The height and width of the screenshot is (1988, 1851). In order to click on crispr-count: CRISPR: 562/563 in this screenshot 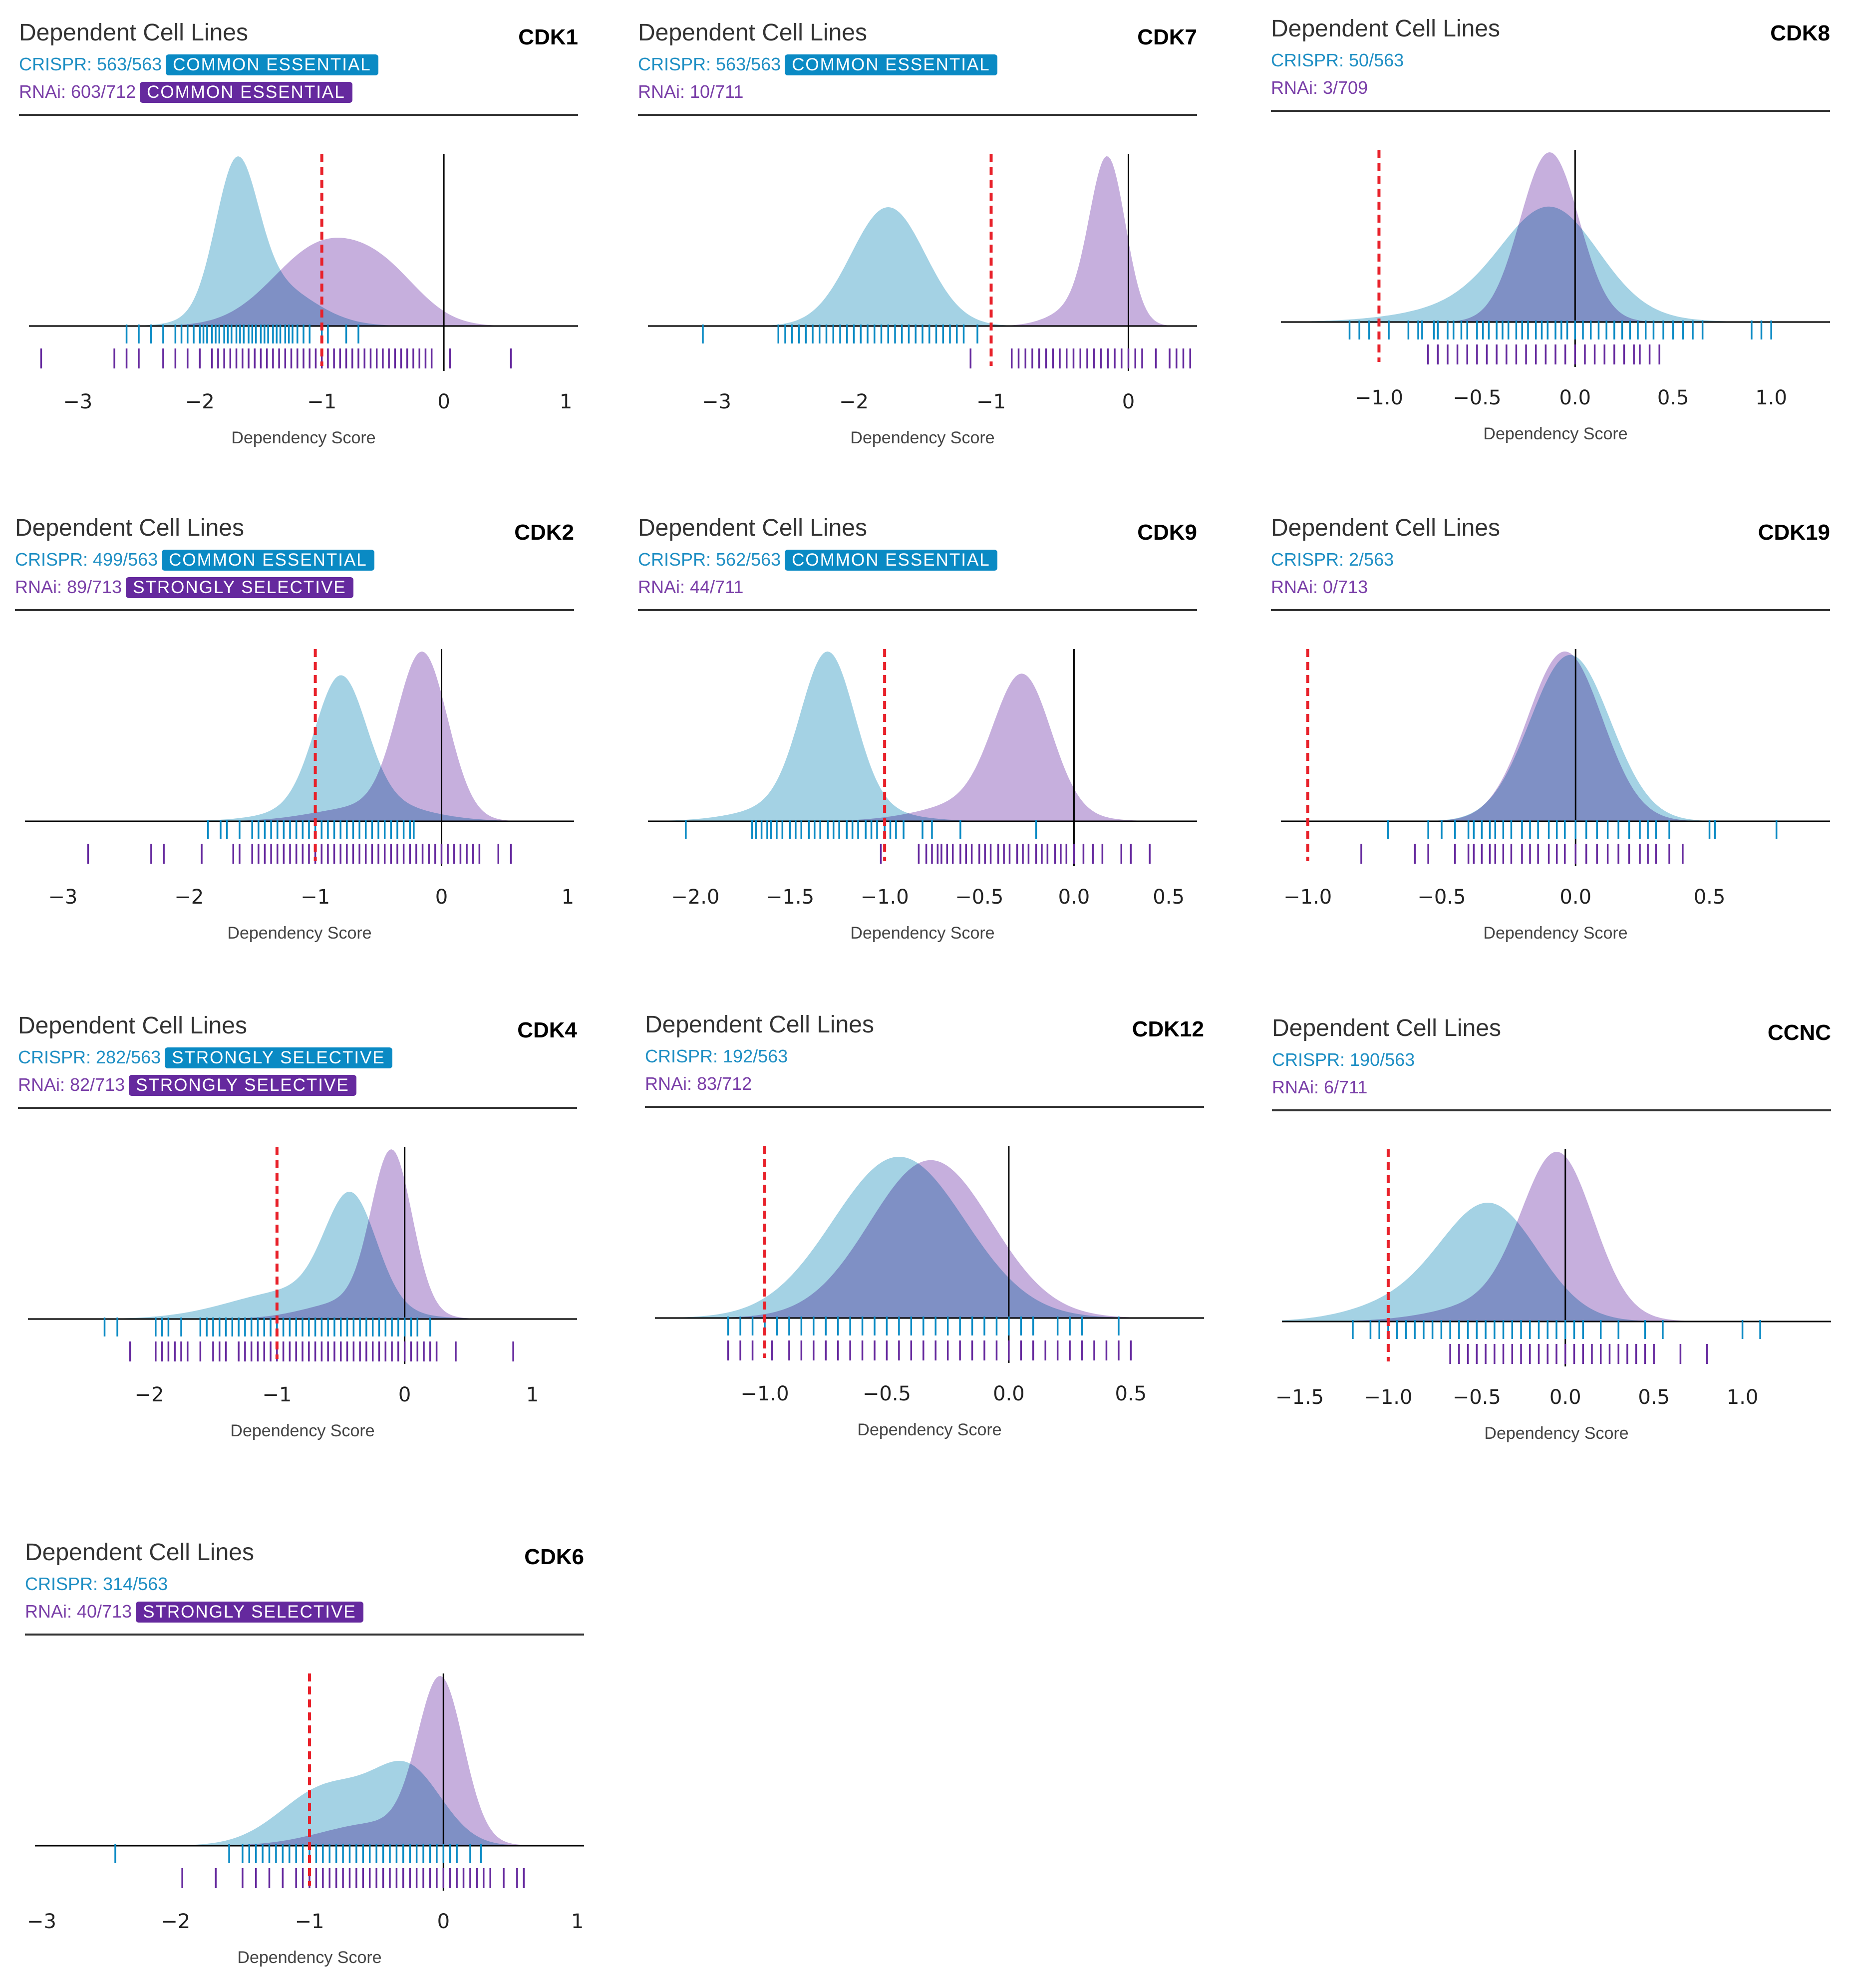, I will do `click(709, 559)`.